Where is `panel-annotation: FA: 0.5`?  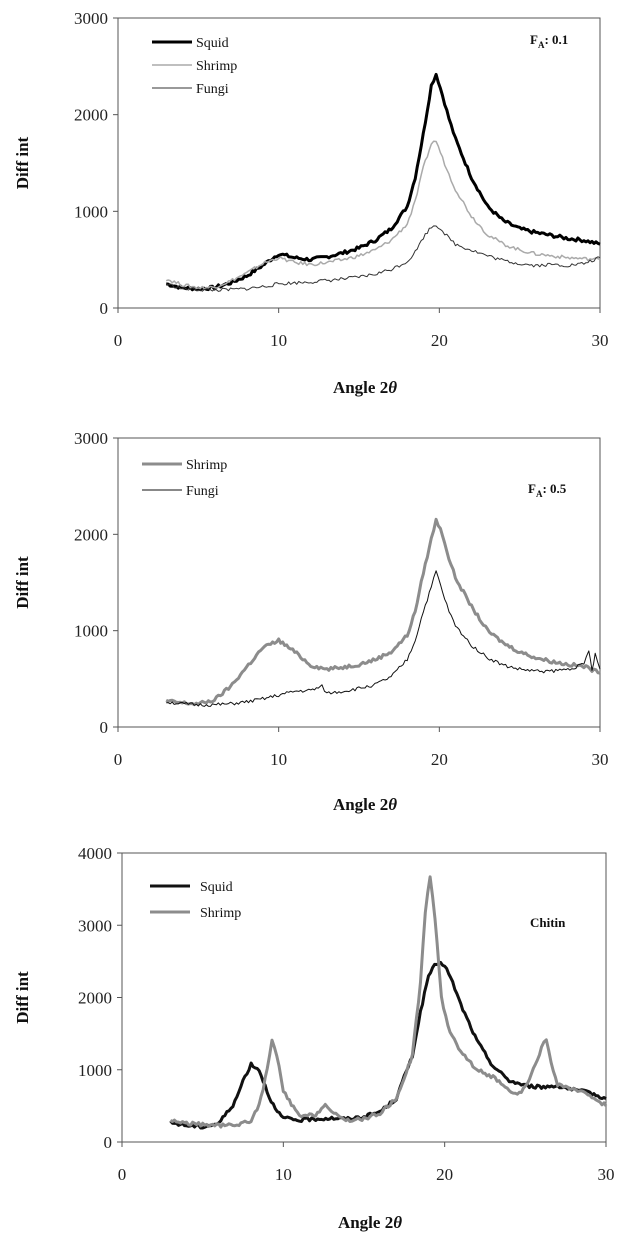
panel-annotation: FA: 0.5 is located at coordinates (547, 490).